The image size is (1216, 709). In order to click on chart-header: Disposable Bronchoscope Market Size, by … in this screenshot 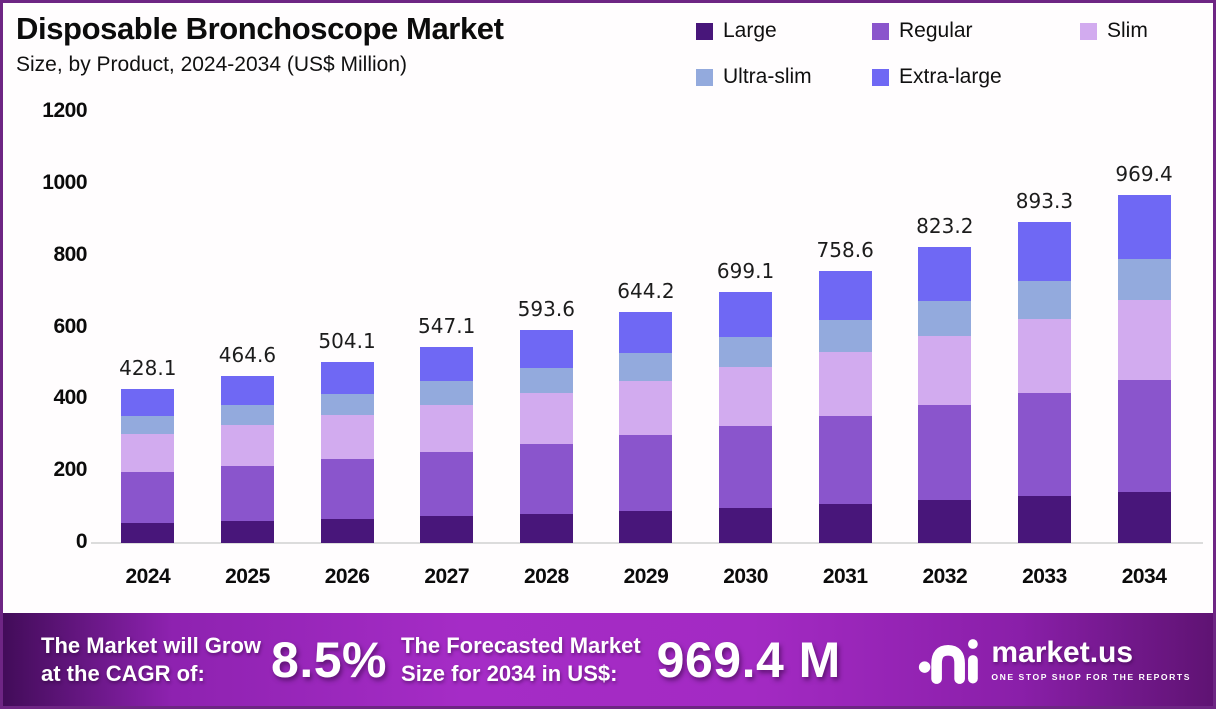, I will do `click(260, 44)`.